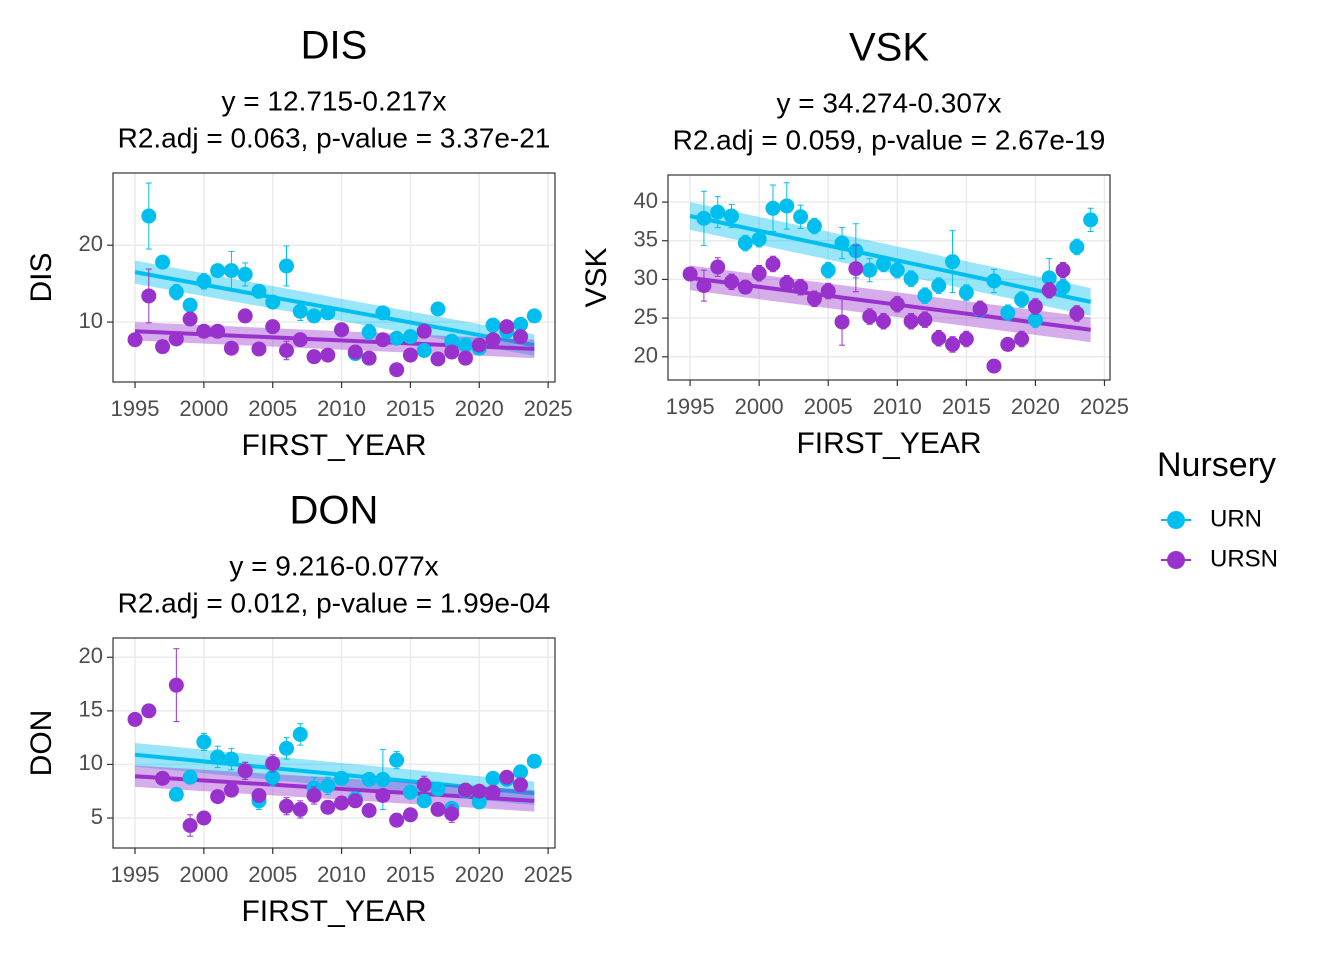 This screenshot has height=960, width=1344. I want to click on y-tick-label: 15, so click(91, 709).